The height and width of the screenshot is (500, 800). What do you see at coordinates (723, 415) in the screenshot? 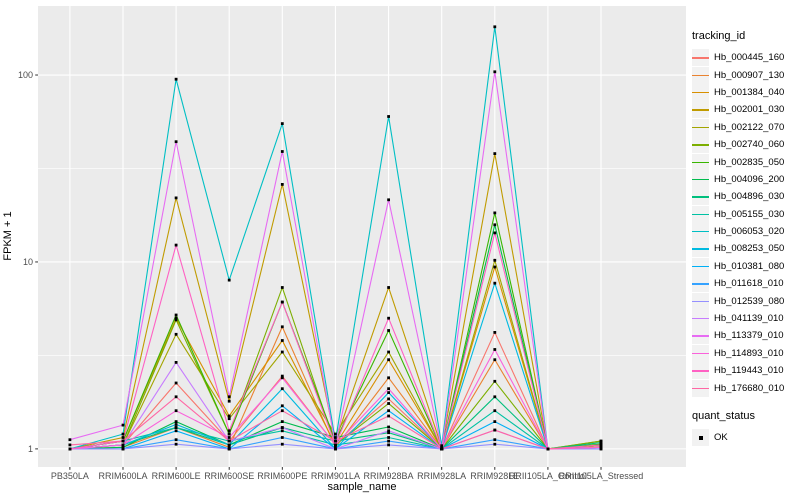
I see `legend-title-quant-status: quant_status` at bounding box center [723, 415].